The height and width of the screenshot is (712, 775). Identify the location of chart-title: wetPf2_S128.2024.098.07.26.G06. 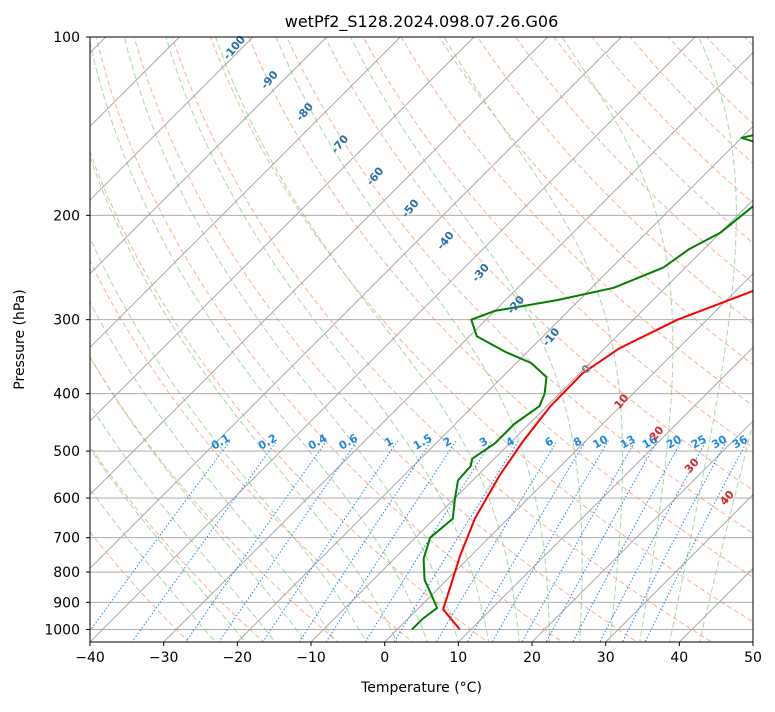
(422, 22).